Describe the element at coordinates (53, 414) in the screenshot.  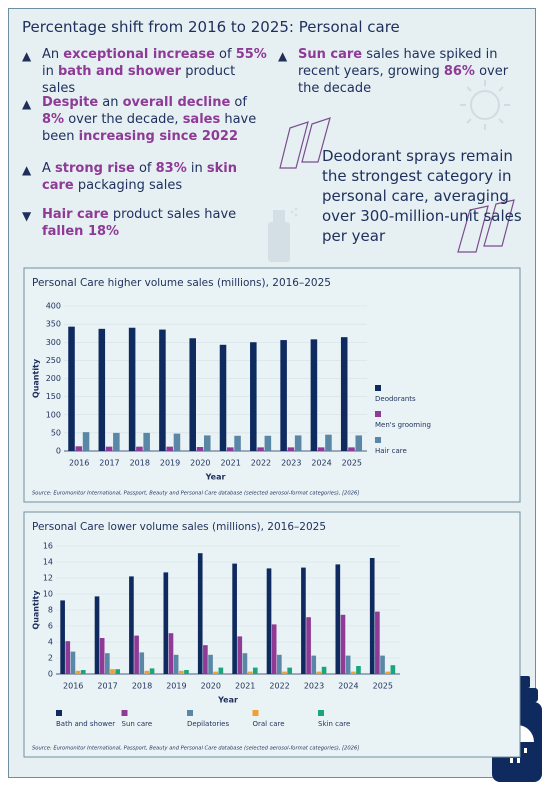
I see `y-tick-label: 100` at that location.